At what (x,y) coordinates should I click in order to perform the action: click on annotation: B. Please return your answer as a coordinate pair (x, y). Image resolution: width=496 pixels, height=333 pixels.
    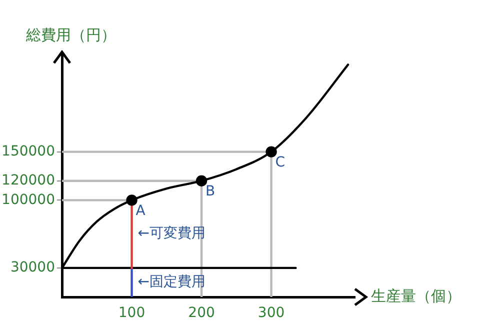
    Looking at the image, I should click on (211, 191).